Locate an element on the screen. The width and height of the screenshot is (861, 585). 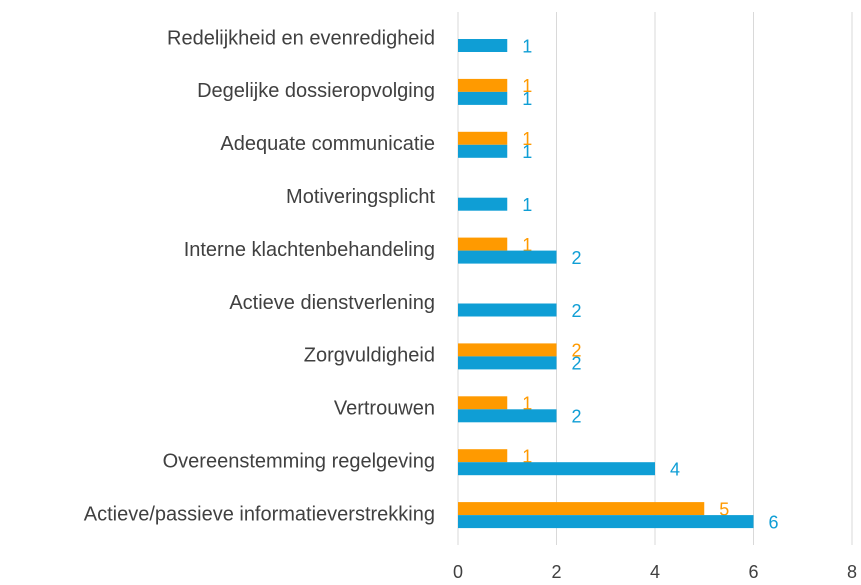
category-label: Actieve/passieve informatieverstrekking is located at coordinates (259, 514).